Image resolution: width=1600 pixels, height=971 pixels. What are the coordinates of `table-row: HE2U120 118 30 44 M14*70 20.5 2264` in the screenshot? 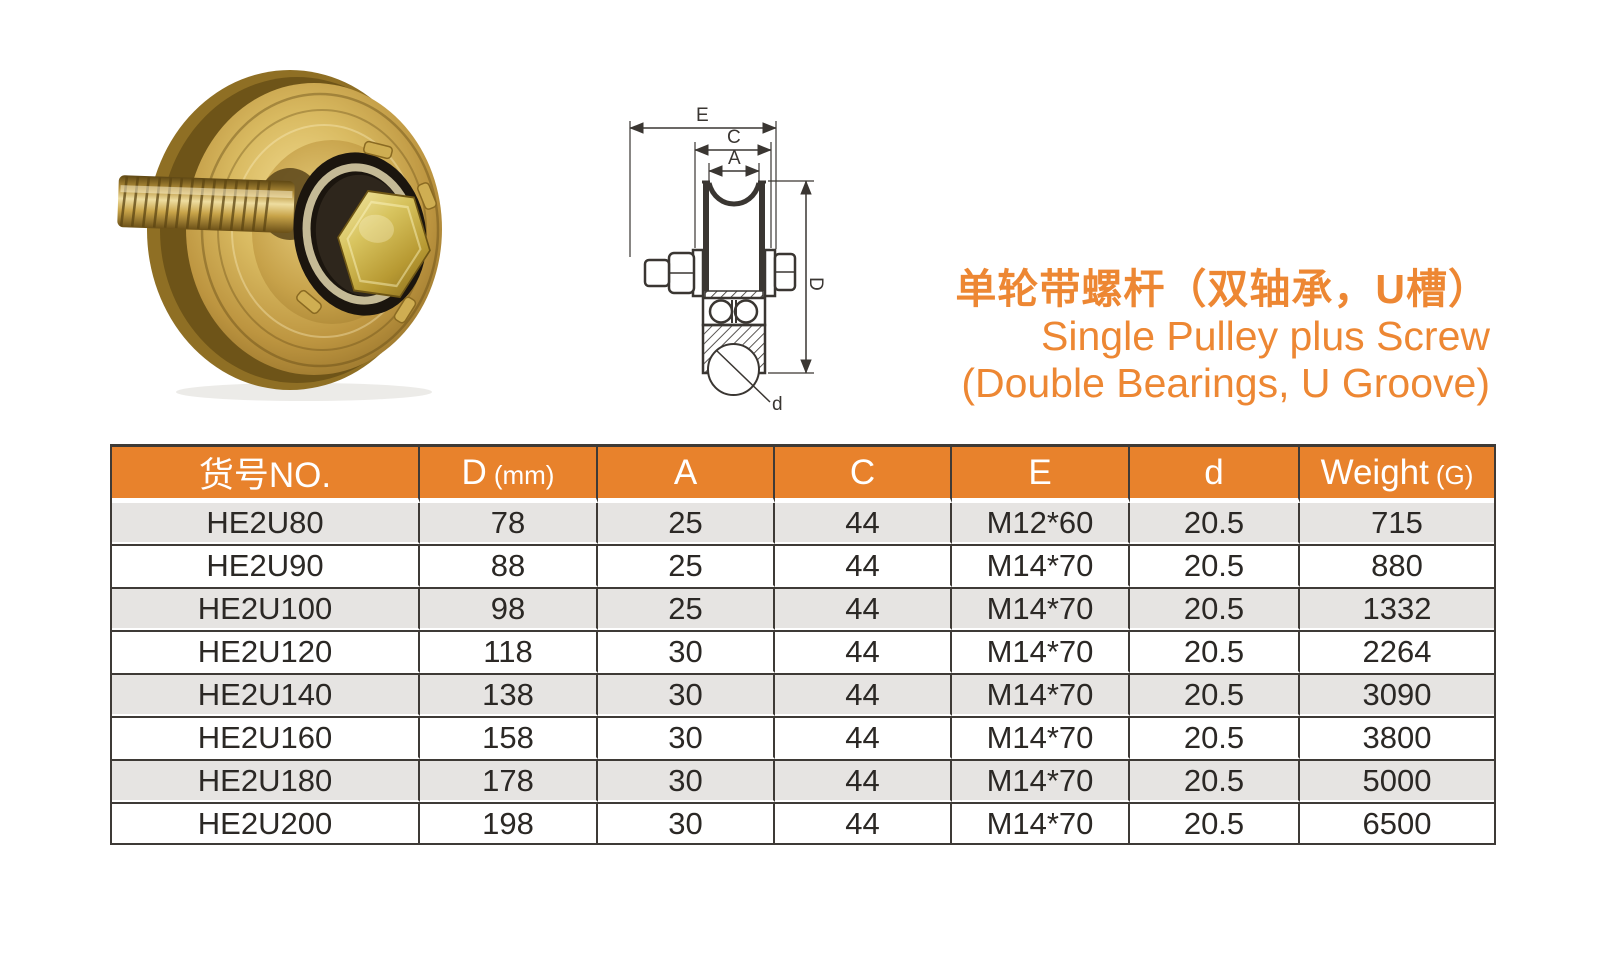 It's located at (803, 651).